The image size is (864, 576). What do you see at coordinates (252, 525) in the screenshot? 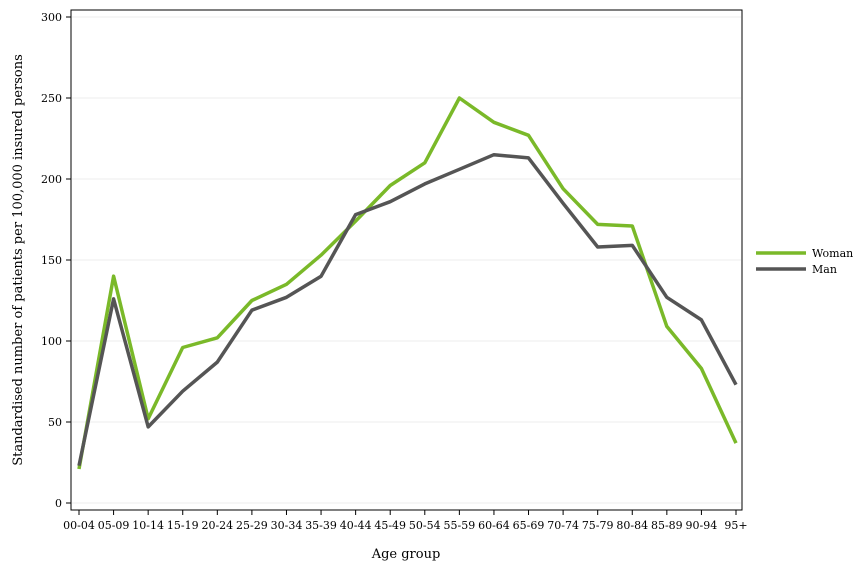
I see `x-tick-label: 25-29` at bounding box center [252, 525].